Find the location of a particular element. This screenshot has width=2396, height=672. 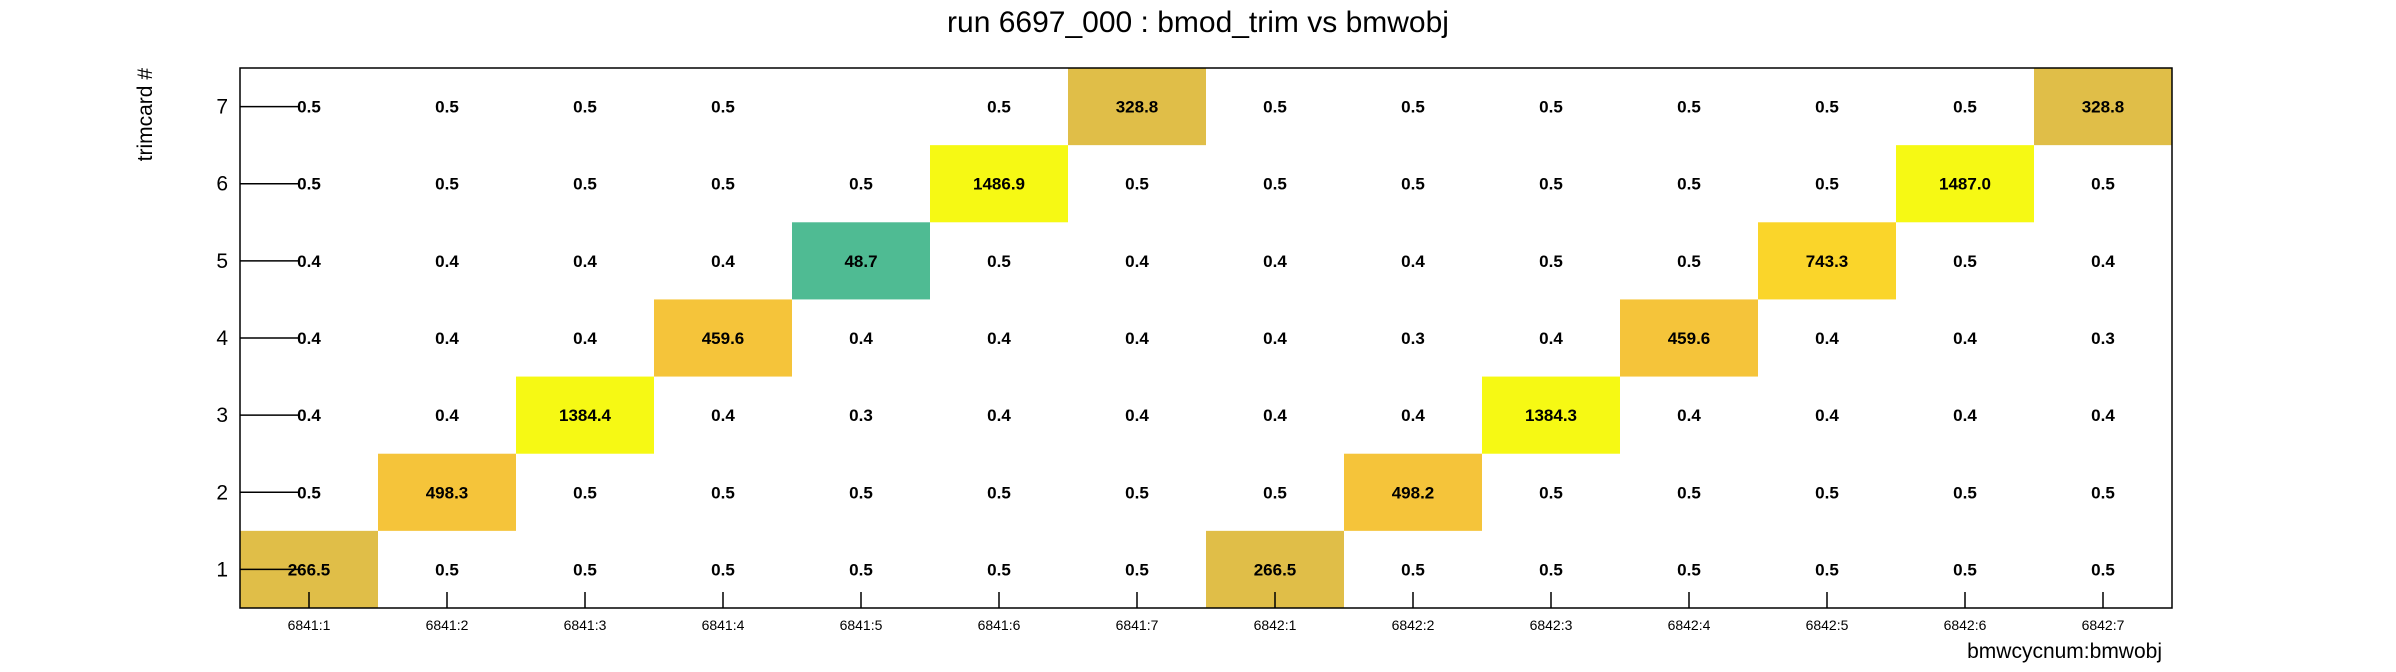

cell-value-label: 1486.9 is located at coordinates (999, 184).